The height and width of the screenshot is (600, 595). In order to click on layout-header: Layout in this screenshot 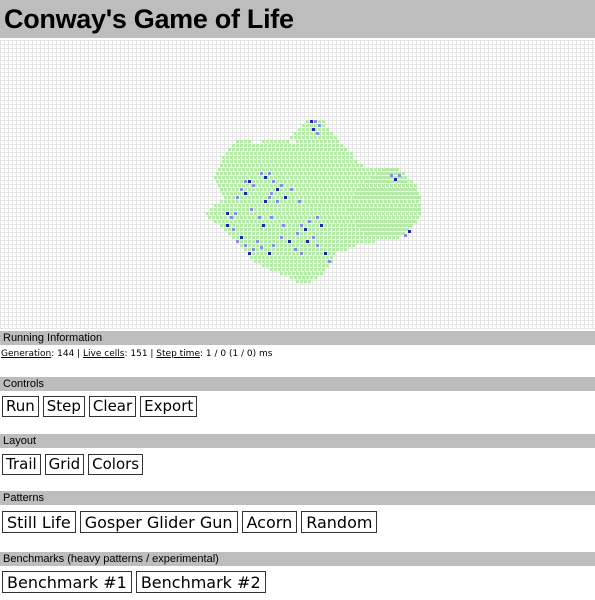, I will do `click(297, 441)`.